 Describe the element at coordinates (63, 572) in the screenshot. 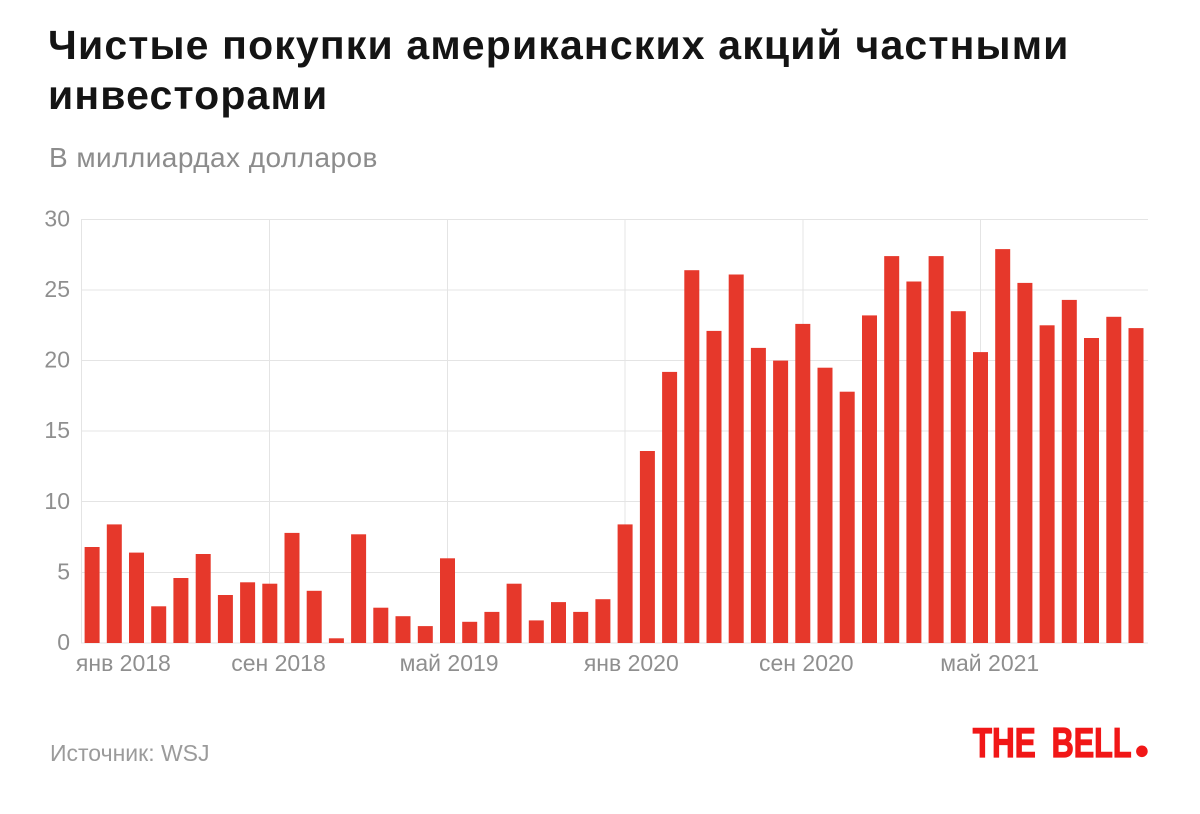

I see `svg-text: 5` at that location.